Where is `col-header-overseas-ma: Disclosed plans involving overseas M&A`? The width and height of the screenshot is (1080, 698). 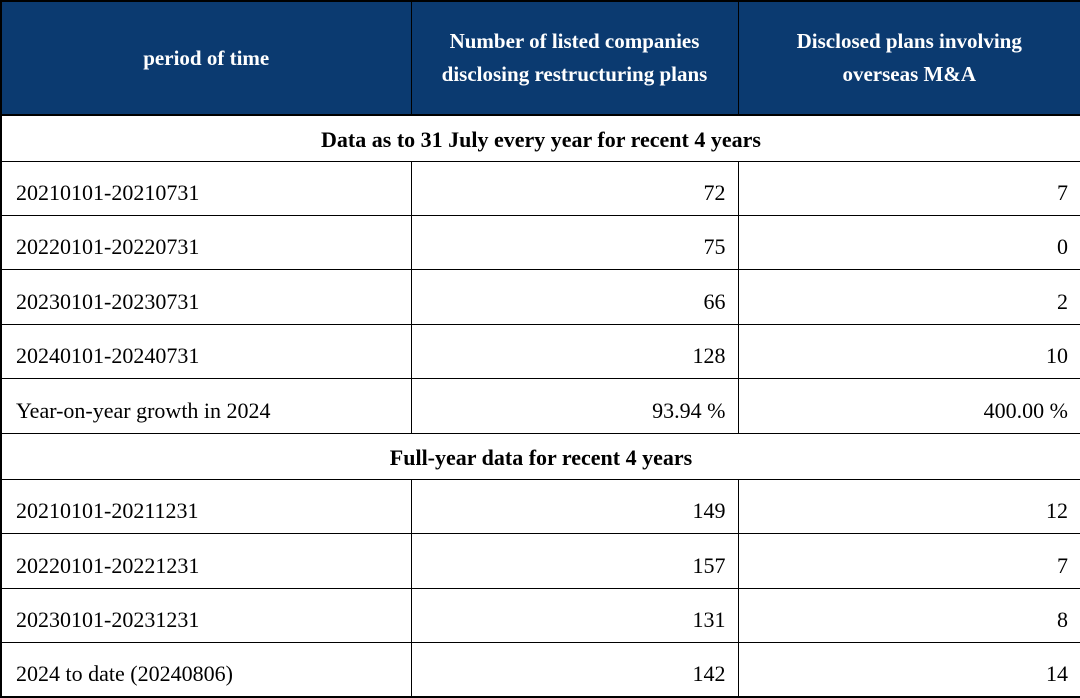
col-header-overseas-ma: Disclosed plans involving overseas M&A is located at coordinates (908, 58).